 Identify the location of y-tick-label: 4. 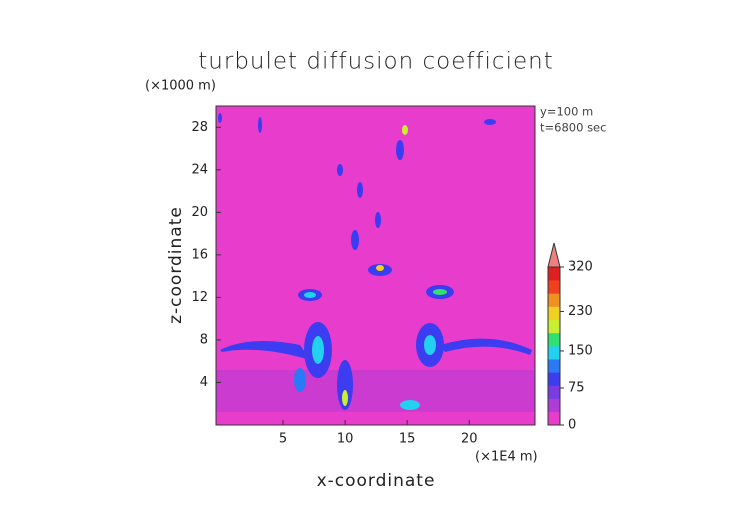
(204, 382).